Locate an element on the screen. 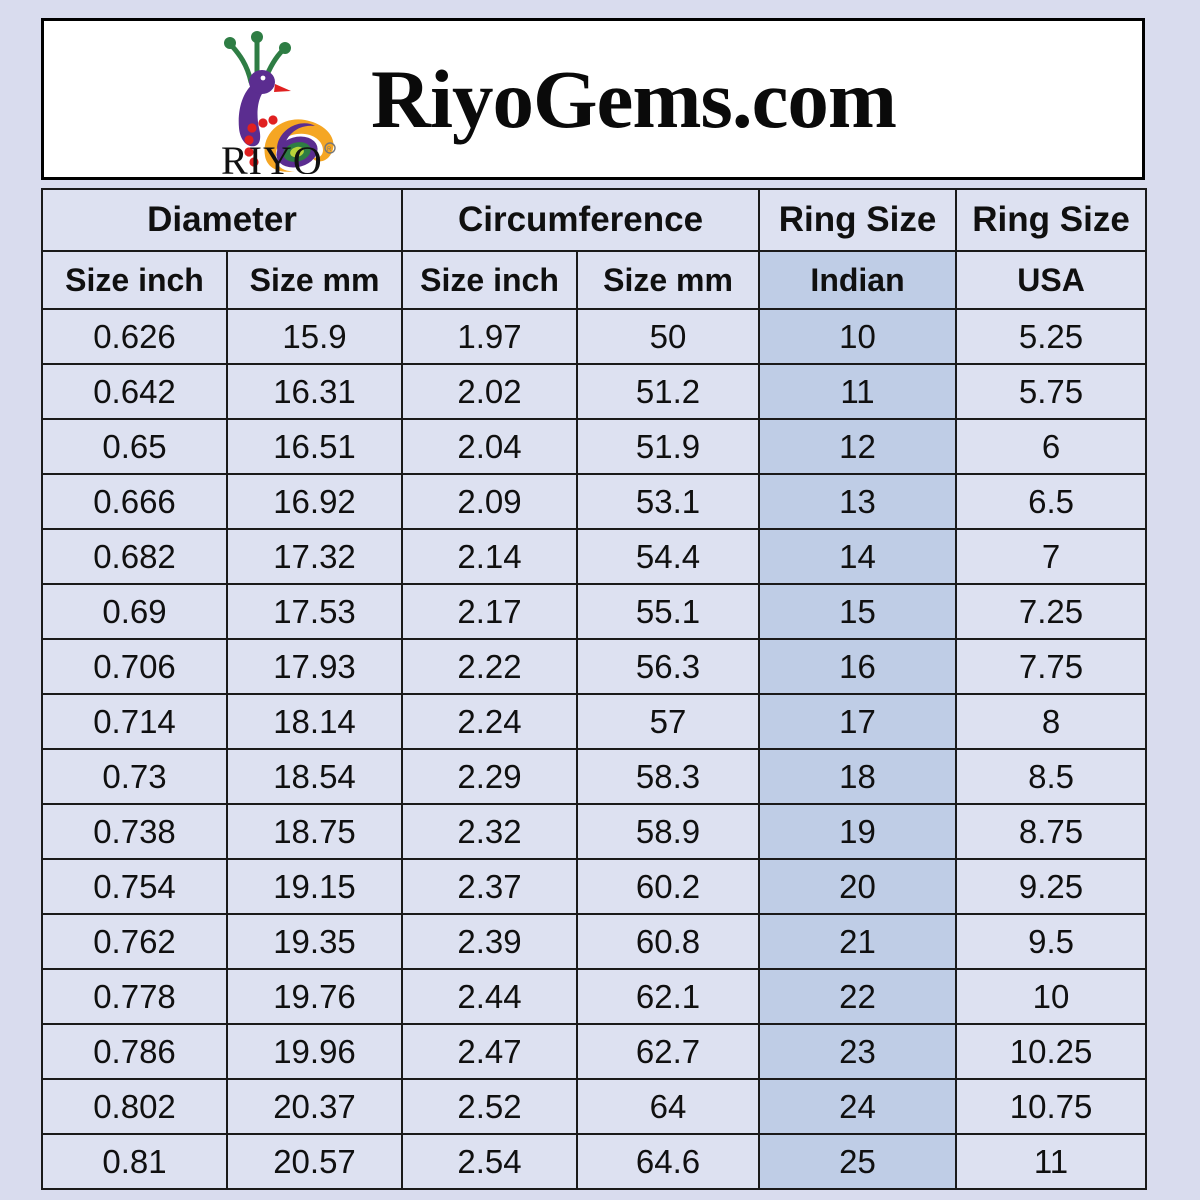  cell-ring-size-indian: 25 is located at coordinates (858, 1161).